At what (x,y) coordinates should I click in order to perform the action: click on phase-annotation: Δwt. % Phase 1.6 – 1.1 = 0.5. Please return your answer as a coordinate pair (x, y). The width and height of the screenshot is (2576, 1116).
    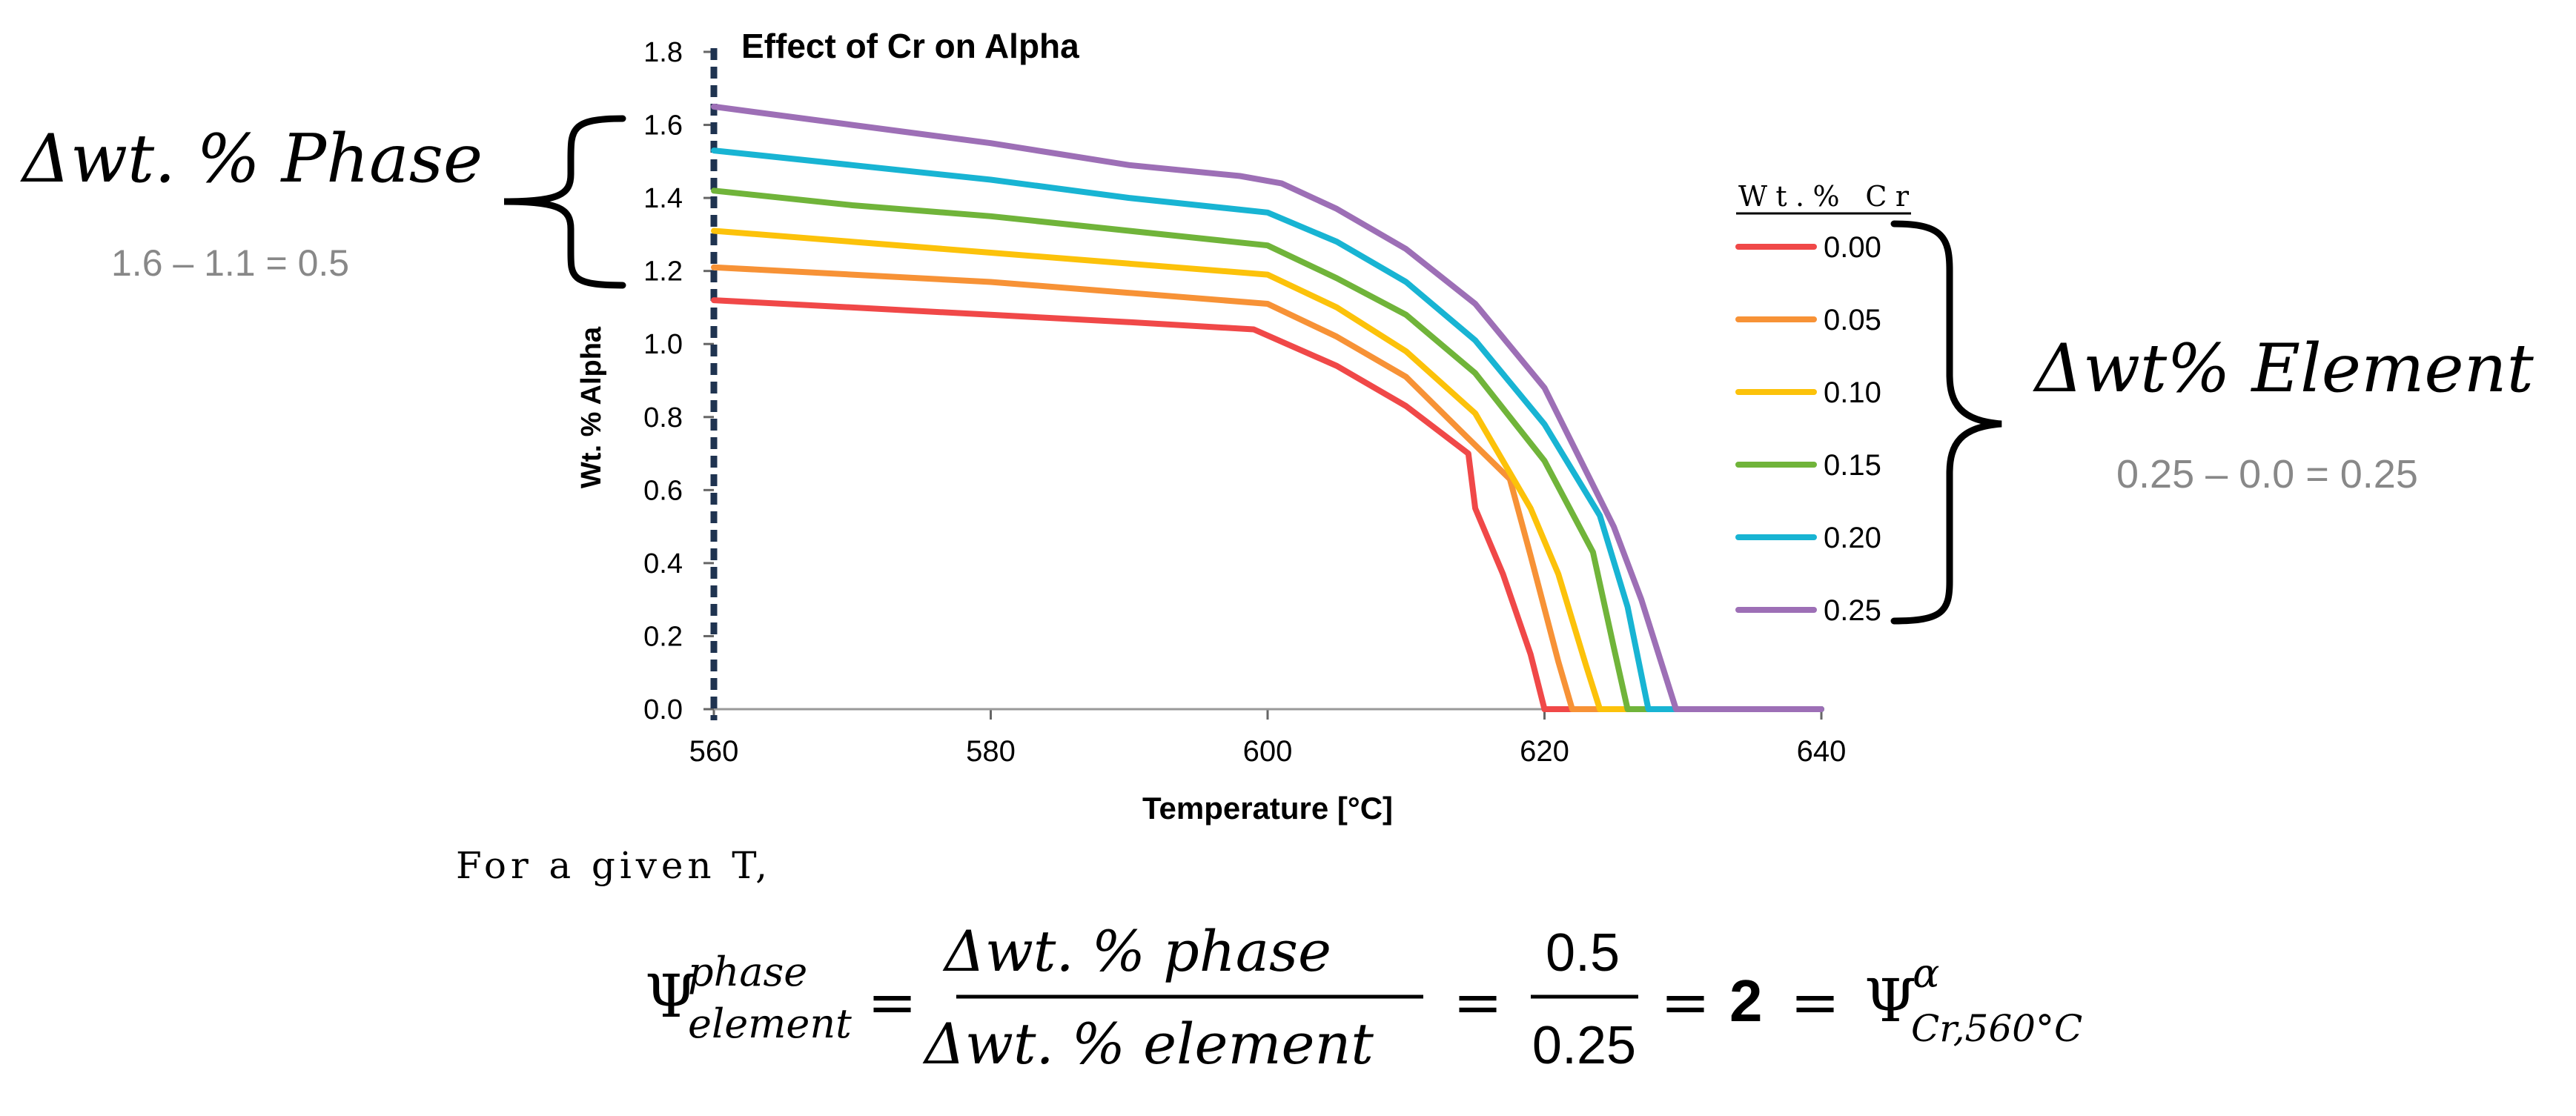
    Looking at the image, I should click on (323, 202).